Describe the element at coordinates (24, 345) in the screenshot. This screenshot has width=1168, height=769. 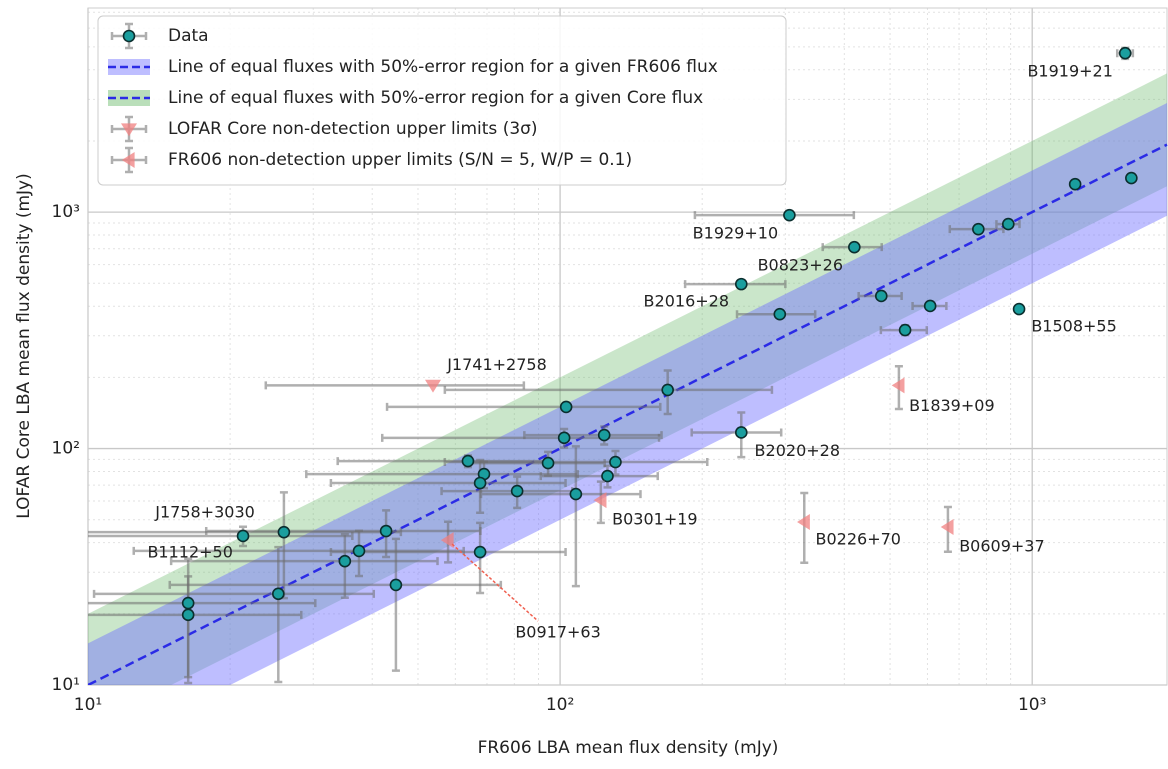
I see `y-axis-label: LOFAR Core LBA mean flux density (mJy)` at that location.